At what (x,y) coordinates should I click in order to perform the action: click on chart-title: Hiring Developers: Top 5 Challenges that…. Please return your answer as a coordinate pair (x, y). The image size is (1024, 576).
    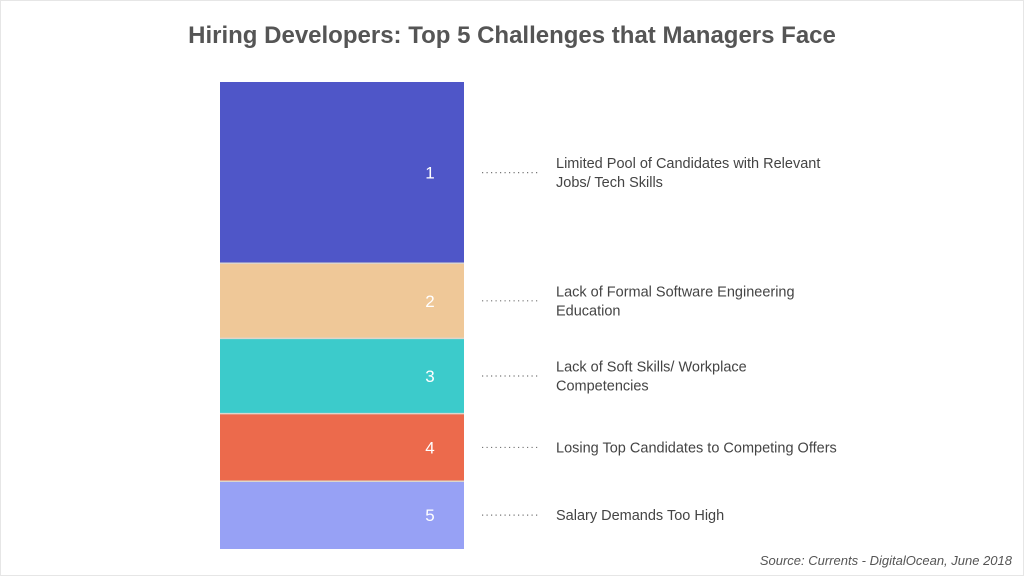
    Looking at the image, I should click on (512, 35).